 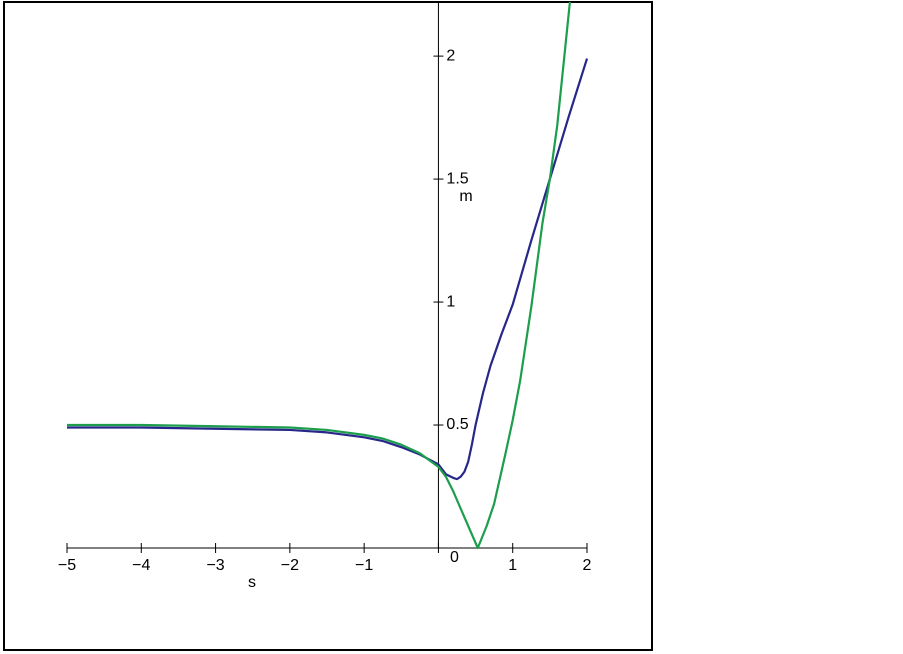 I want to click on y-tick-label: 2, so click(x=450, y=55).